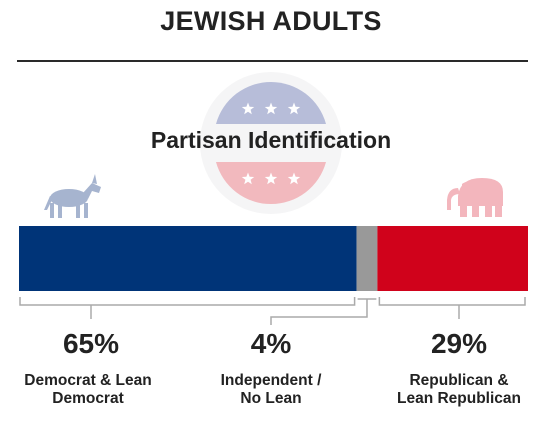 Image resolution: width=542 pixels, height=439 pixels. I want to click on category-line: Republican &, so click(459, 380).